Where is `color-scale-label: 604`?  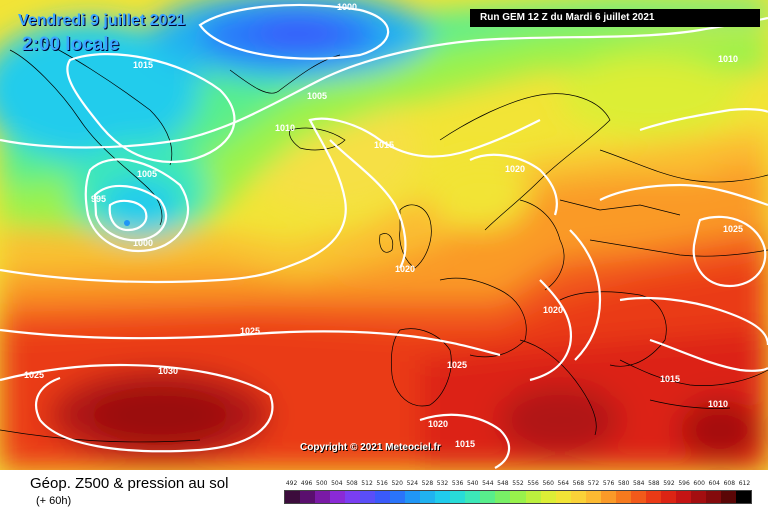
color-scale-label: 604 is located at coordinates (714, 483).